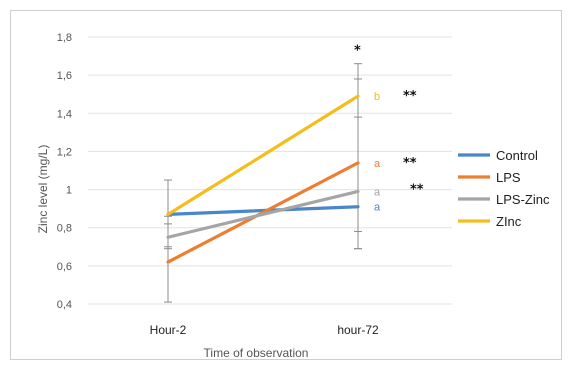 The width and height of the screenshot is (572, 368). Describe the element at coordinates (263, 155) in the screenshot. I see `series-line-zinc` at that location.